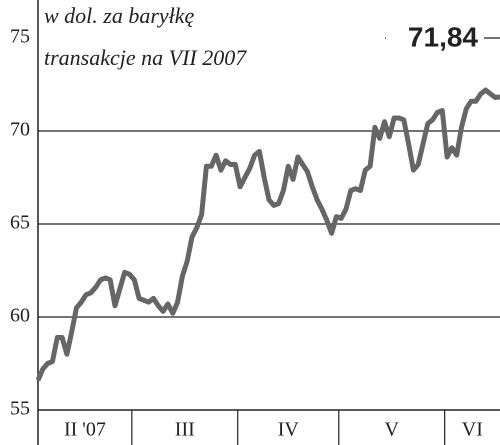  I want to click on x-tick-label: III, so click(185, 430).